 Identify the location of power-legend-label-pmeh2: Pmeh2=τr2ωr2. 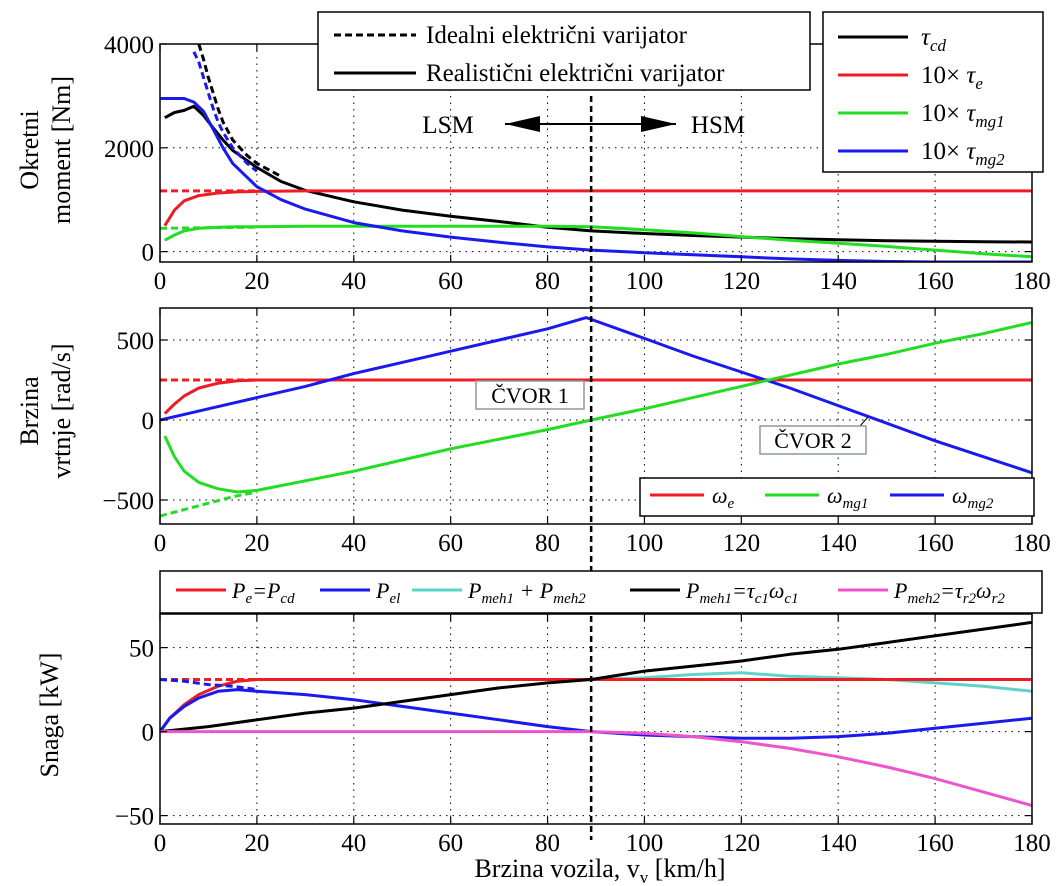
(949, 592).